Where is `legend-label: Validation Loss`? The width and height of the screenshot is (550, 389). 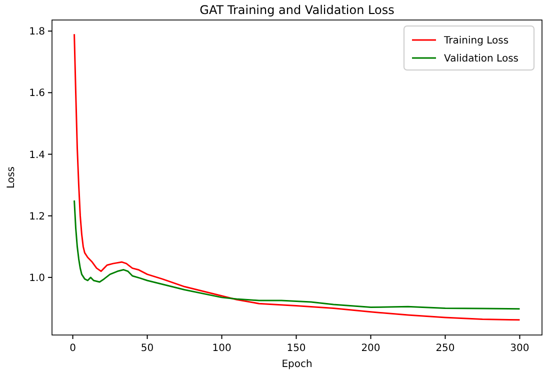 legend-label: Validation Loss is located at coordinates (481, 59).